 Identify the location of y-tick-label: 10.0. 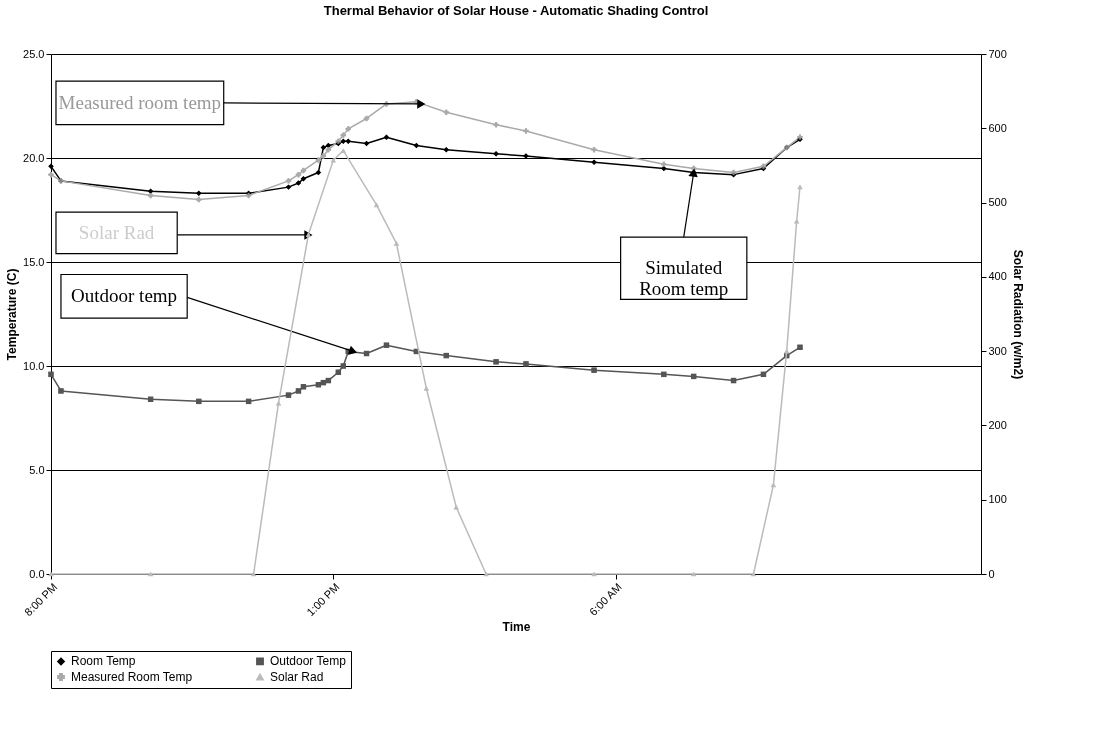
(34, 365).